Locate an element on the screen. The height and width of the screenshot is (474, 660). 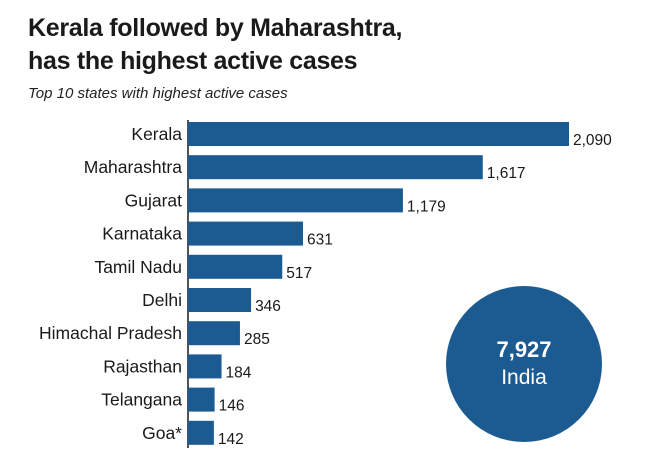
category-label: Rajasthan is located at coordinates (142, 366).